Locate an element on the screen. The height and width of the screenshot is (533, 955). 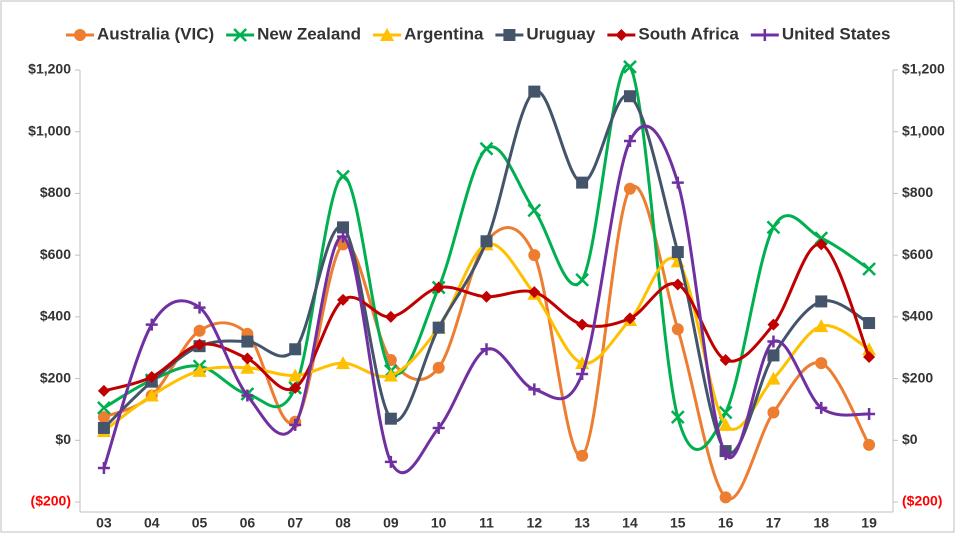
legend-label: United States is located at coordinates (836, 33).